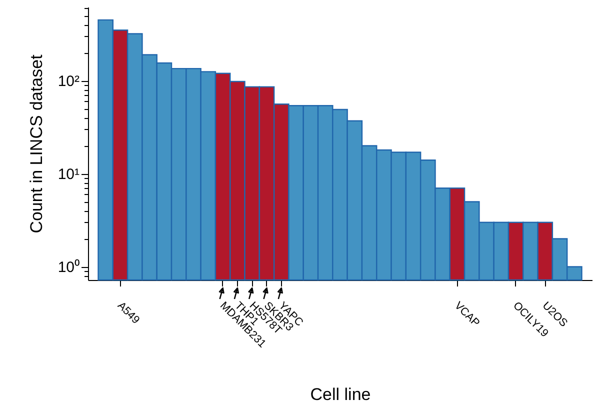  What do you see at coordinates (340, 394) in the screenshot?
I see `x-axis-title: Cell line` at bounding box center [340, 394].